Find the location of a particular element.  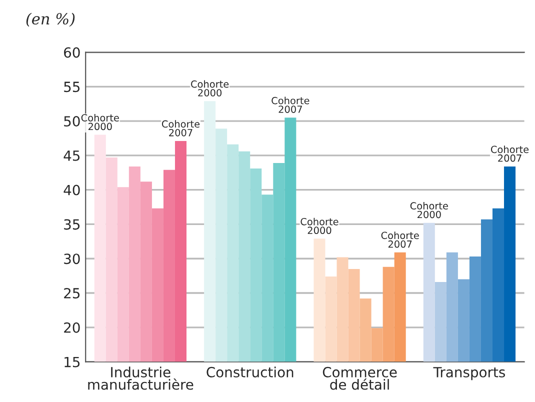

x-tick-label: Transports is located at coordinates (469, 373).